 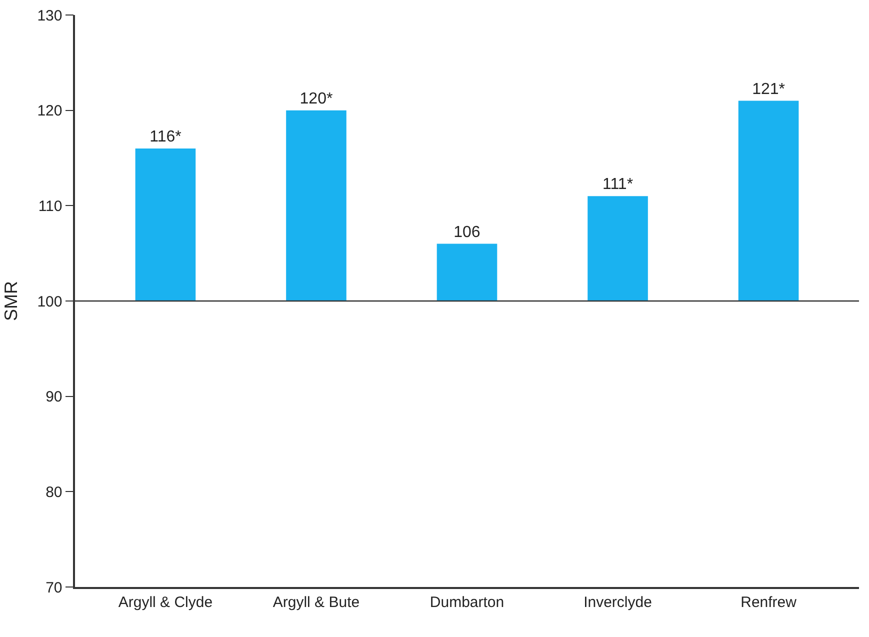 I want to click on x-tick-label: Argyll & Bute, so click(x=316, y=602).